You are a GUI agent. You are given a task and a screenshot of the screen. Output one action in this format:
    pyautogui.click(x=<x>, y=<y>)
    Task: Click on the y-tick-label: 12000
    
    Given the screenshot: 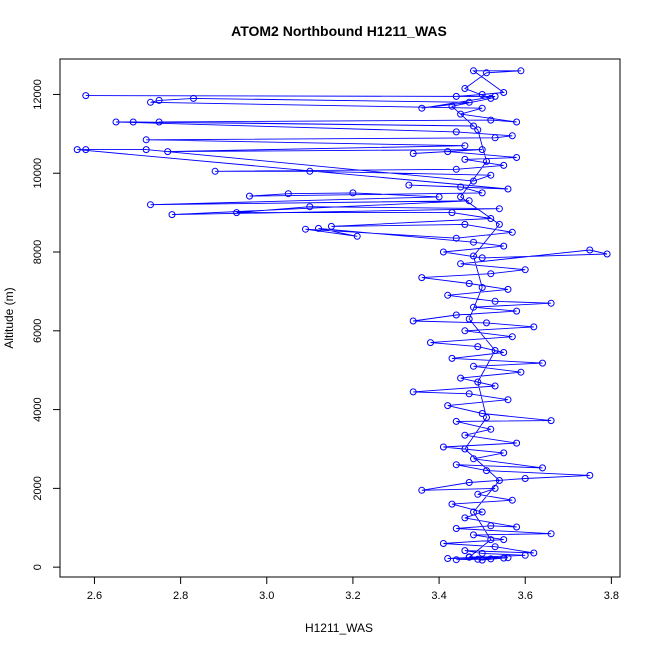 What is the action you would take?
    pyautogui.click(x=38, y=94)
    